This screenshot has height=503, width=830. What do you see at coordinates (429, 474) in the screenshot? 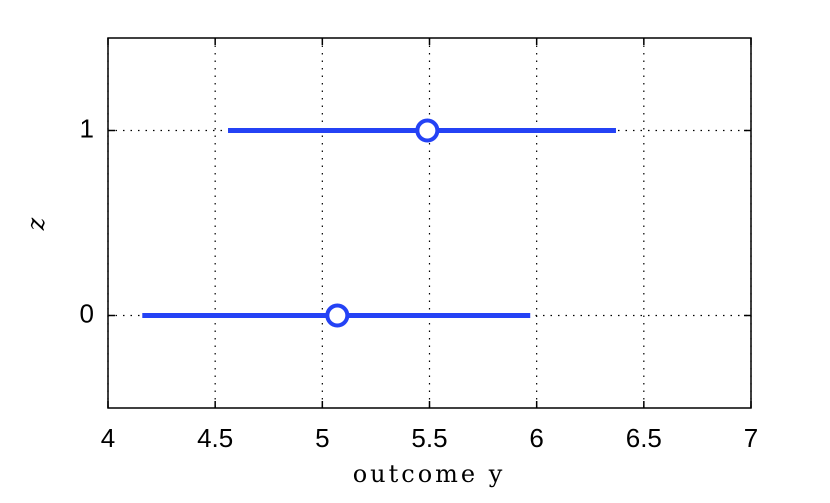
I see `x-axis-label: outcome y` at bounding box center [429, 474].